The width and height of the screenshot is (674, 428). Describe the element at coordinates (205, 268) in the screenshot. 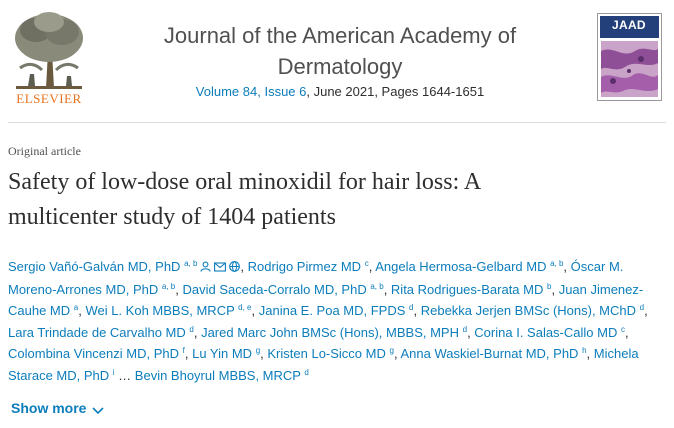

I see `person-icon` at that location.